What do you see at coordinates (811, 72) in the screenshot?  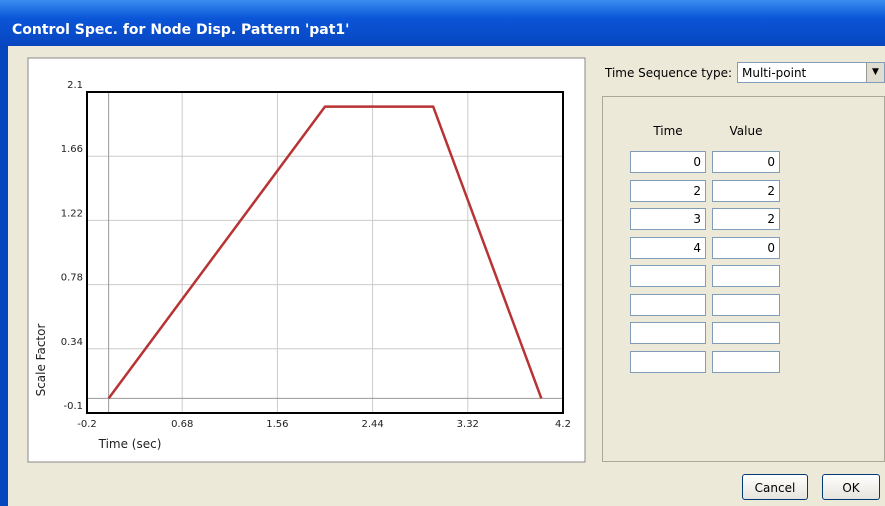 I see `sequence-type-select: Multi-point ▼` at bounding box center [811, 72].